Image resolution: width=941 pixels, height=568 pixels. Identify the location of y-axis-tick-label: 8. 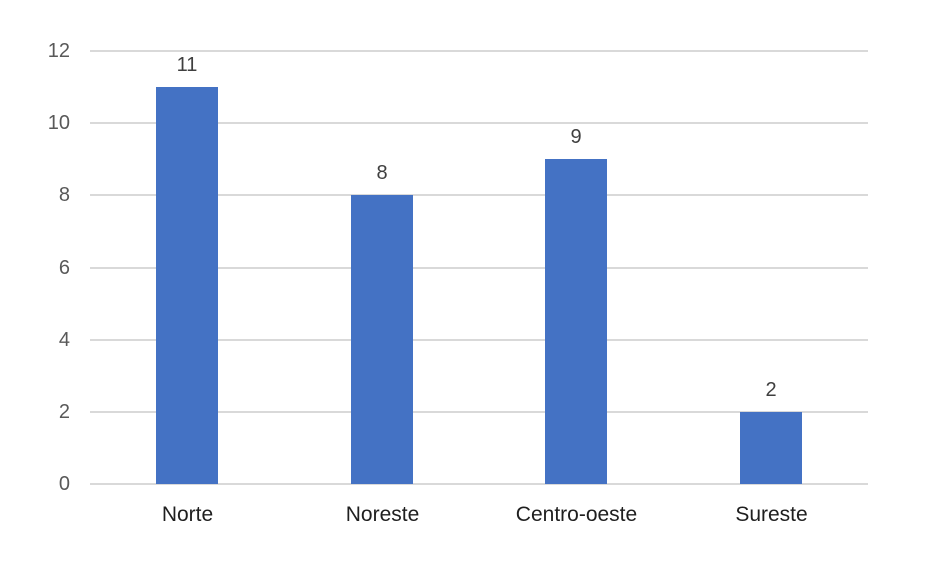
(64, 195).